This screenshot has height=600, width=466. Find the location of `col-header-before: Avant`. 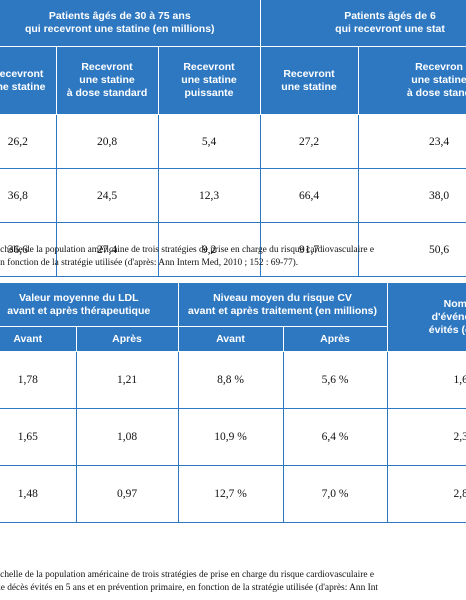

col-header-before: Avant is located at coordinates (38, 339).